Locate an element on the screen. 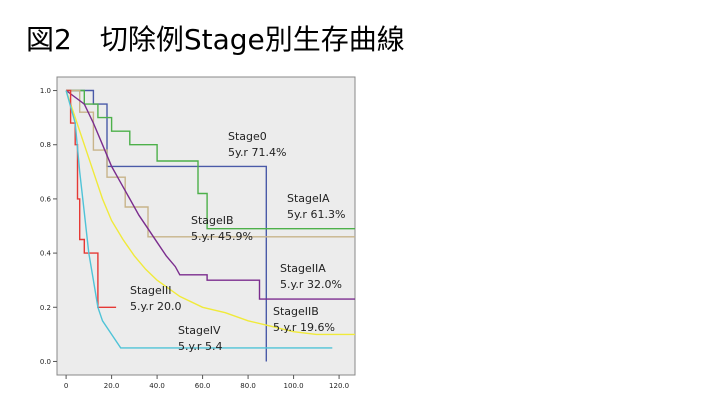 The width and height of the screenshot is (720, 405). annotation-label: StageIV is located at coordinates (199, 330).